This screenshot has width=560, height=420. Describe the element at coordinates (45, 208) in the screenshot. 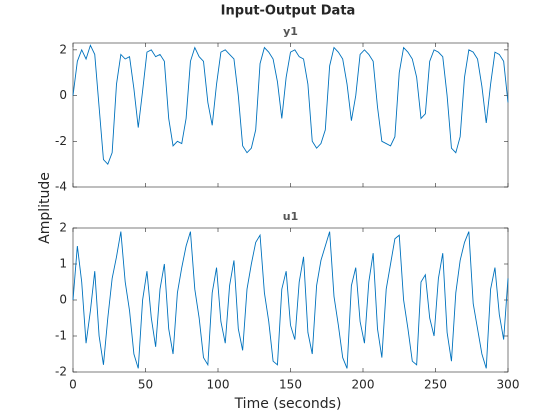

I see `y-axis-label: Amplitude` at that location.